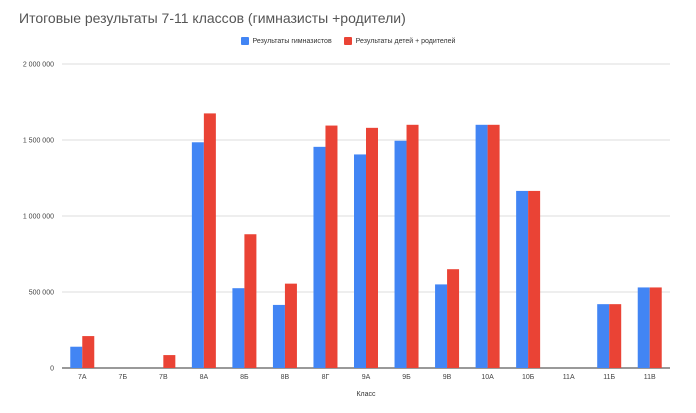 The height and width of the screenshot is (413, 696). Describe the element at coordinates (650, 377) in the screenshot. I see `x-tick-label: 11В` at that location.